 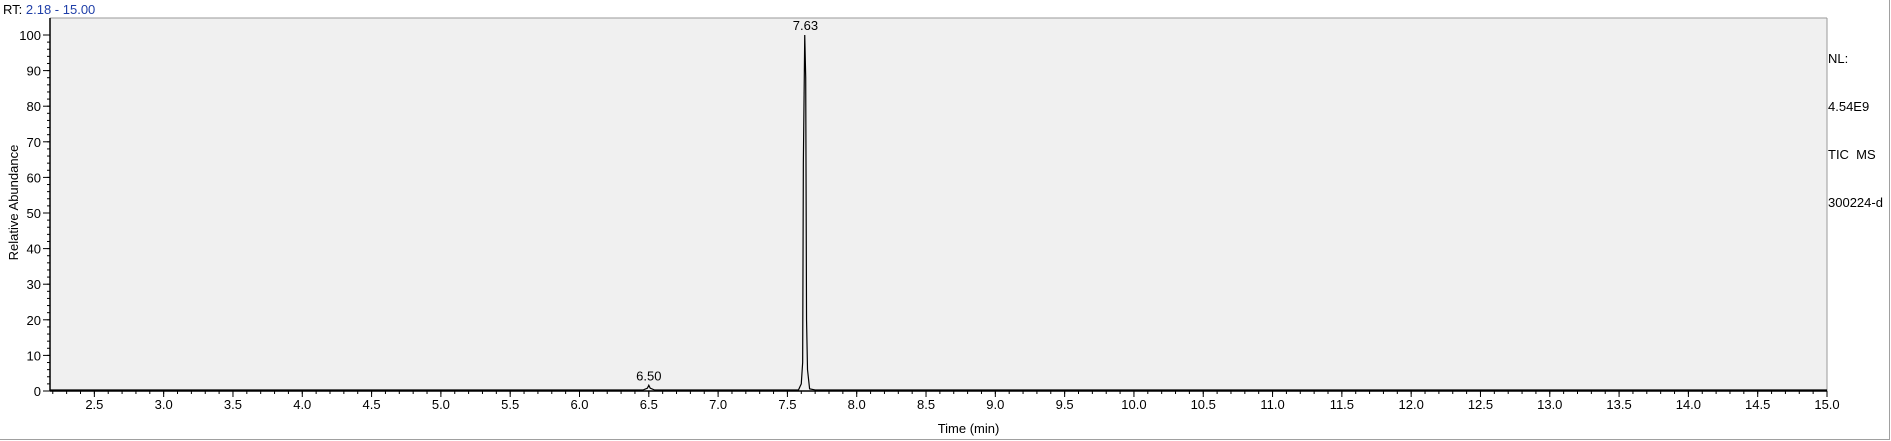 What do you see at coordinates (34, 249) in the screenshot?
I see `y-tick-label: 40` at bounding box center [34, 249].